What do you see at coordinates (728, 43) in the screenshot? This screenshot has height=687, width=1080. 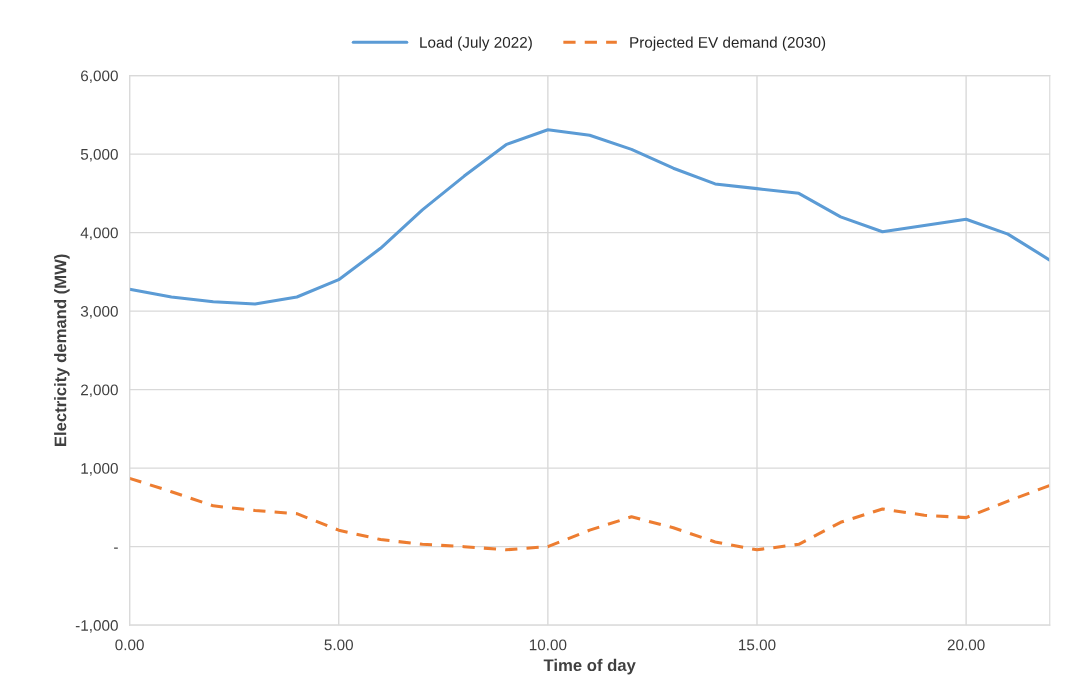 I see `legend-label: Projected EV demand (2030)` at bounding box center [728, 43].